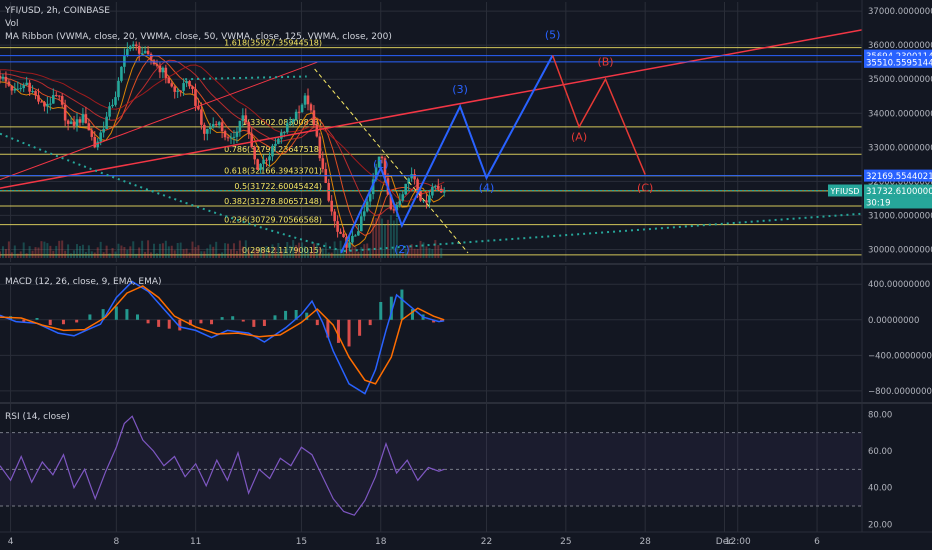  What do you see at coordinates (845, 191) in the screenshot?
I see `symbol-badge-text: YFIUSD` at bounding box center [845, 191].